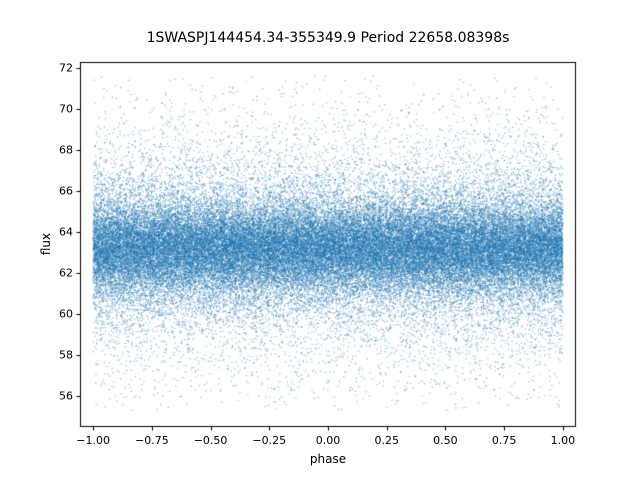 Image resolution: width=640 pixels, height=480 pixels. Describe the element at coordinates (66, 314) in the screenshot. I see `y-tick-label: 60` at that location.